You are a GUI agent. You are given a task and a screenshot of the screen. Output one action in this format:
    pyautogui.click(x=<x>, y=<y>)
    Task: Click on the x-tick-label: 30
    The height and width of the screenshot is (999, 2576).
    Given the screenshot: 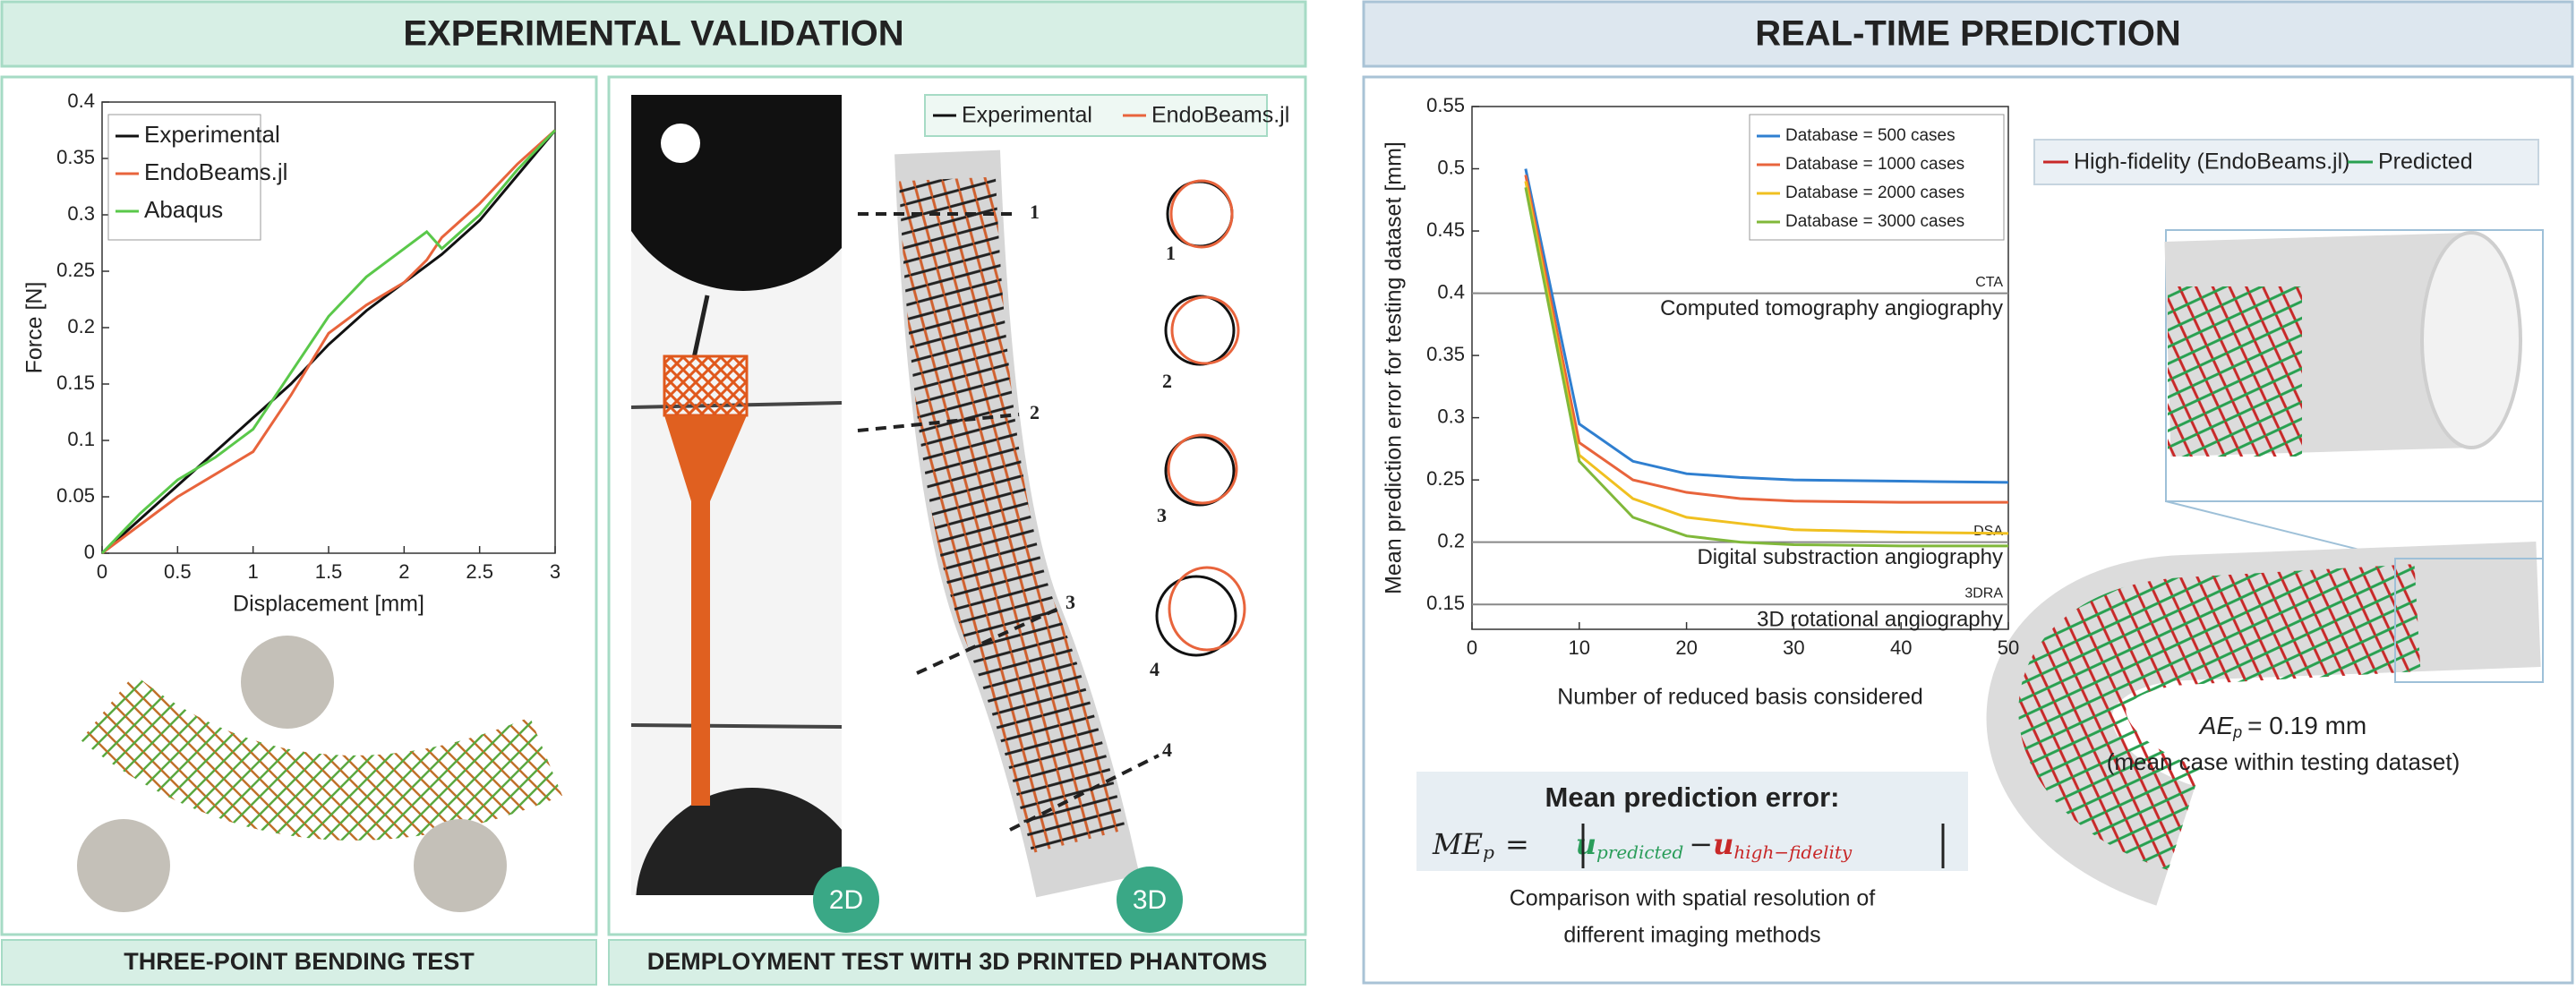 What is the action you would take?
    pyautogui.click(x=1793, y=647)
    